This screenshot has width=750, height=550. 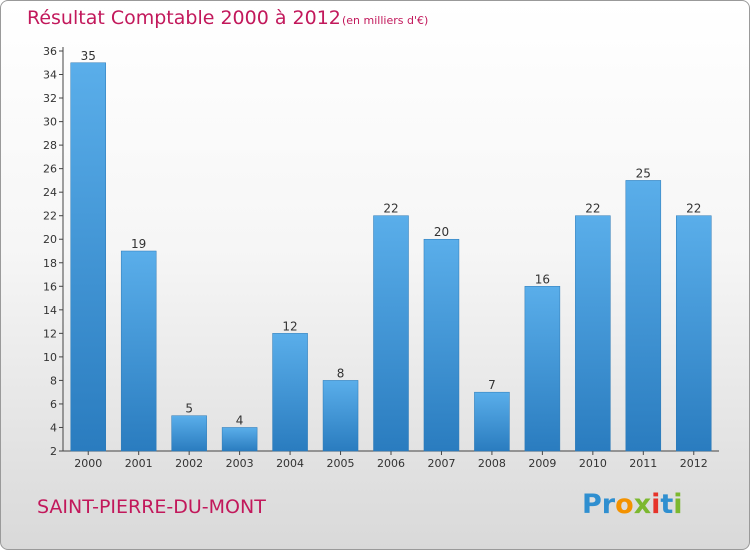 I want to click on data-label: 12, so click(x=289, y=326).